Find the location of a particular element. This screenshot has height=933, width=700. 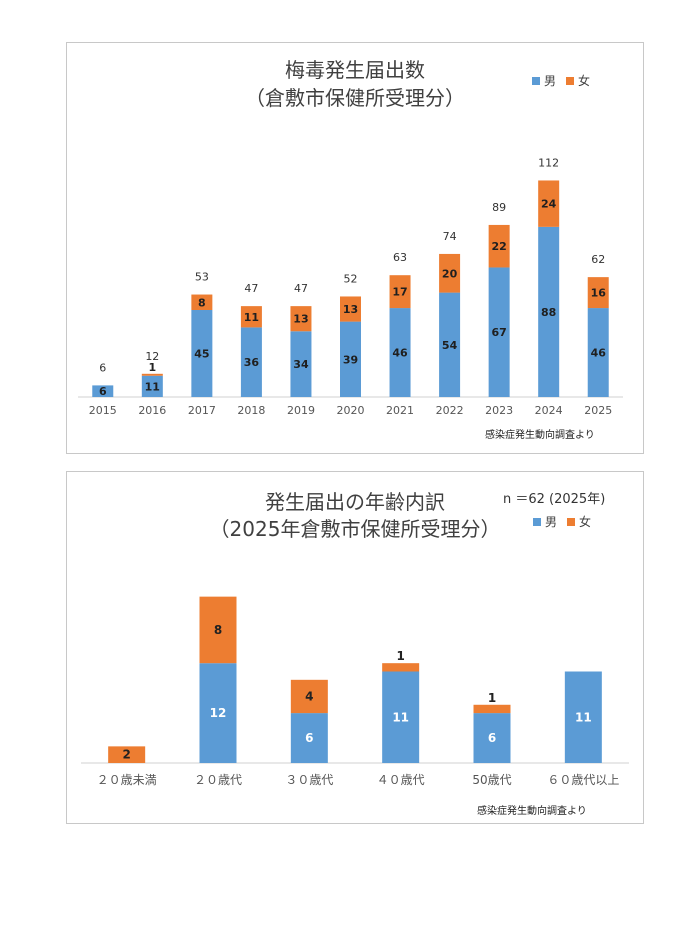

data-label-male-2: 6 is located at coordinates (309, 738).